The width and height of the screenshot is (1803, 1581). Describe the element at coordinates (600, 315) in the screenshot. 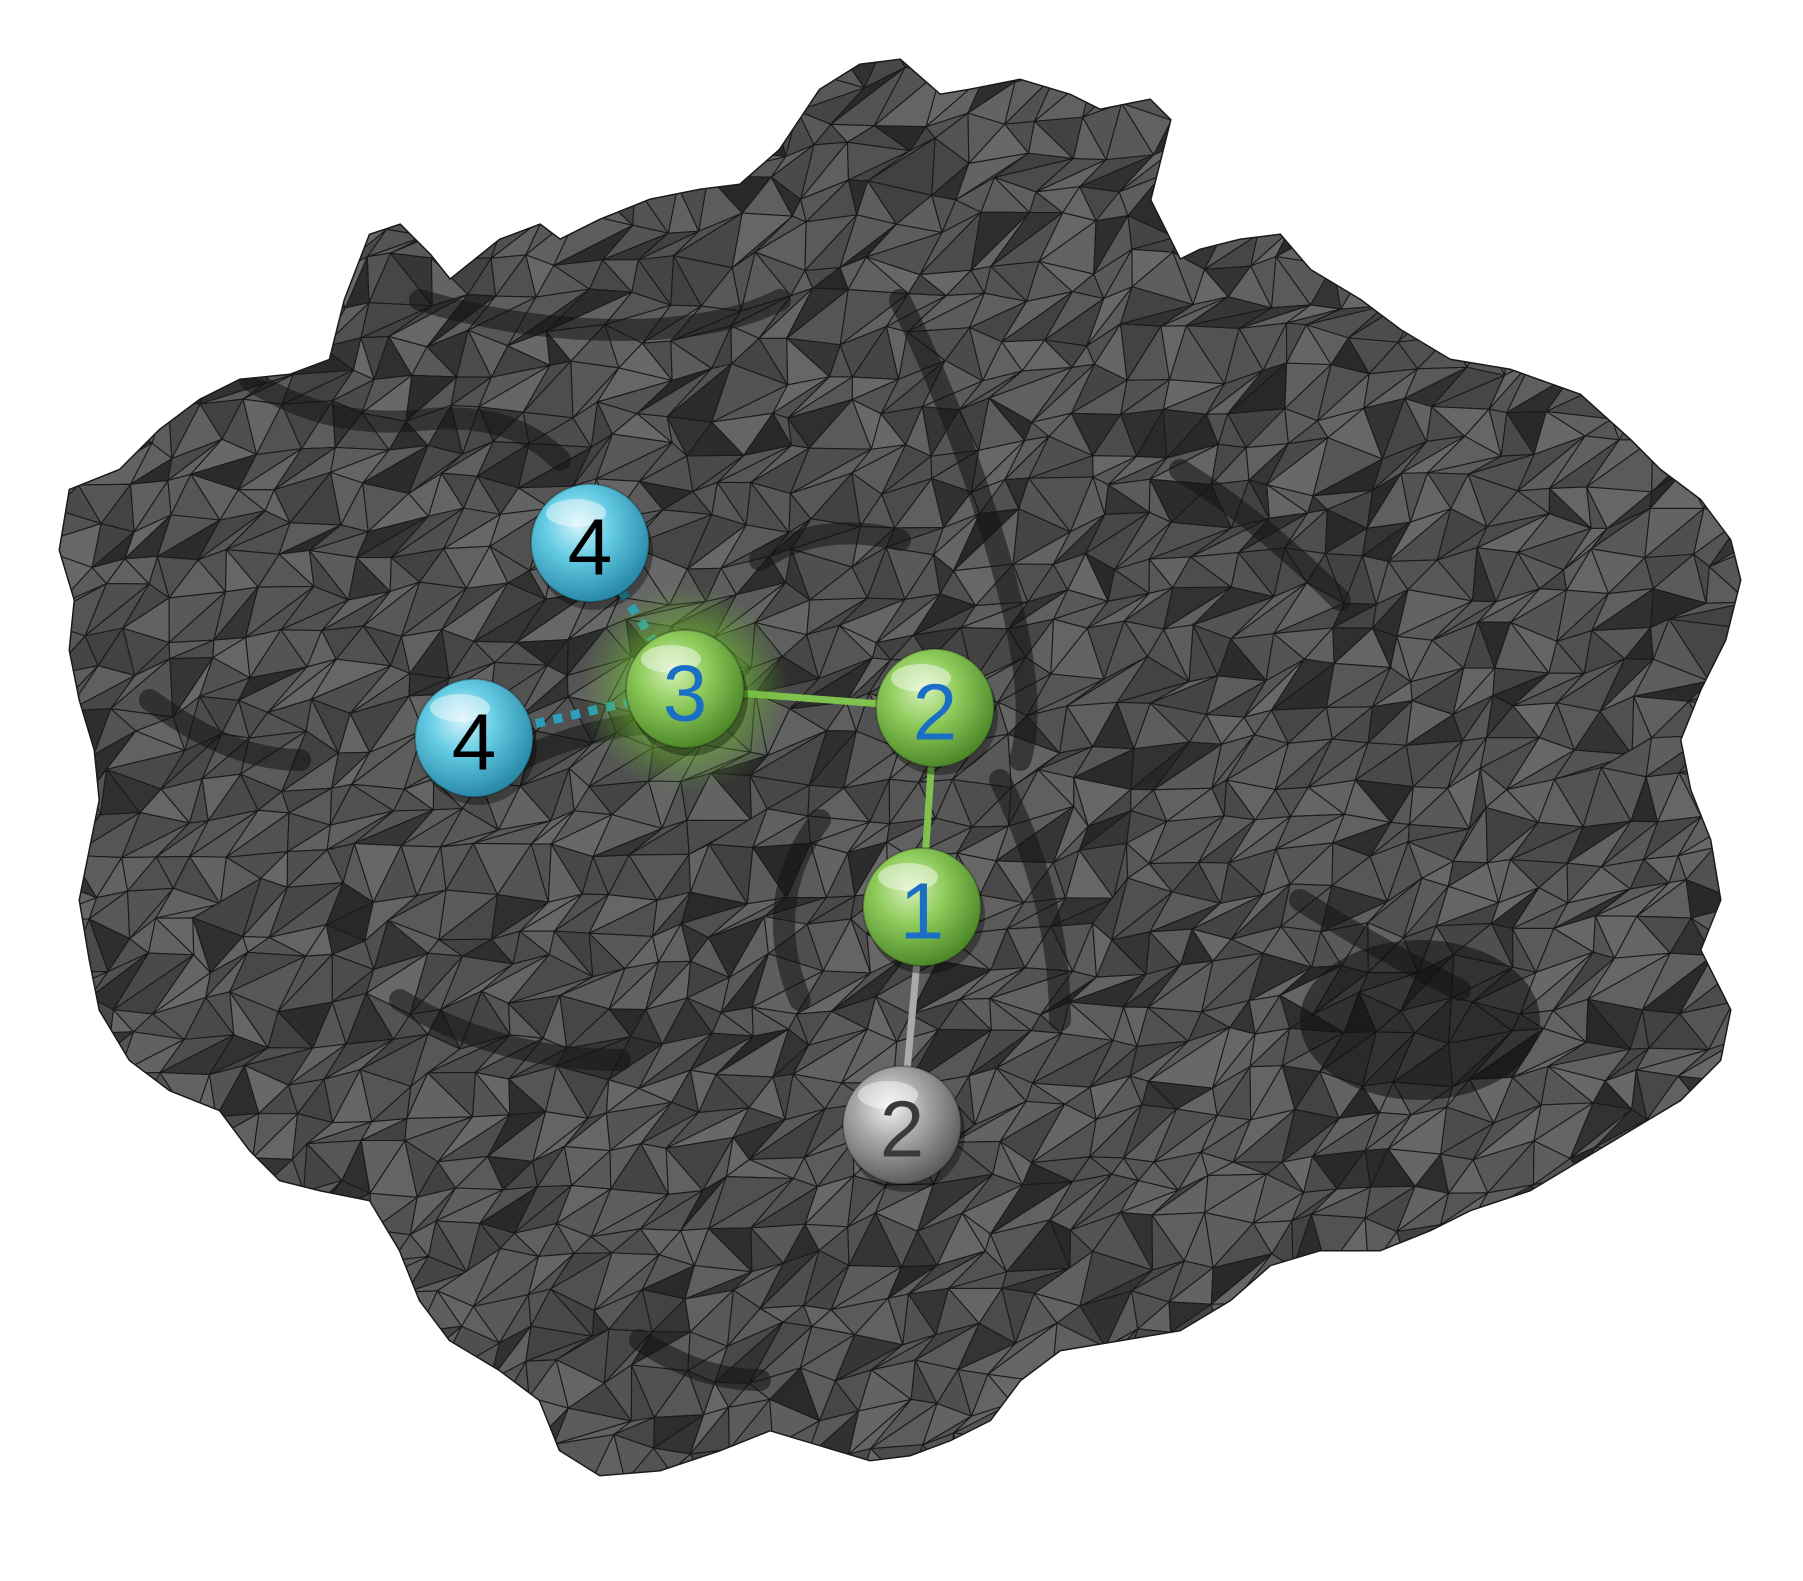

I see `surface-crease` at that location.